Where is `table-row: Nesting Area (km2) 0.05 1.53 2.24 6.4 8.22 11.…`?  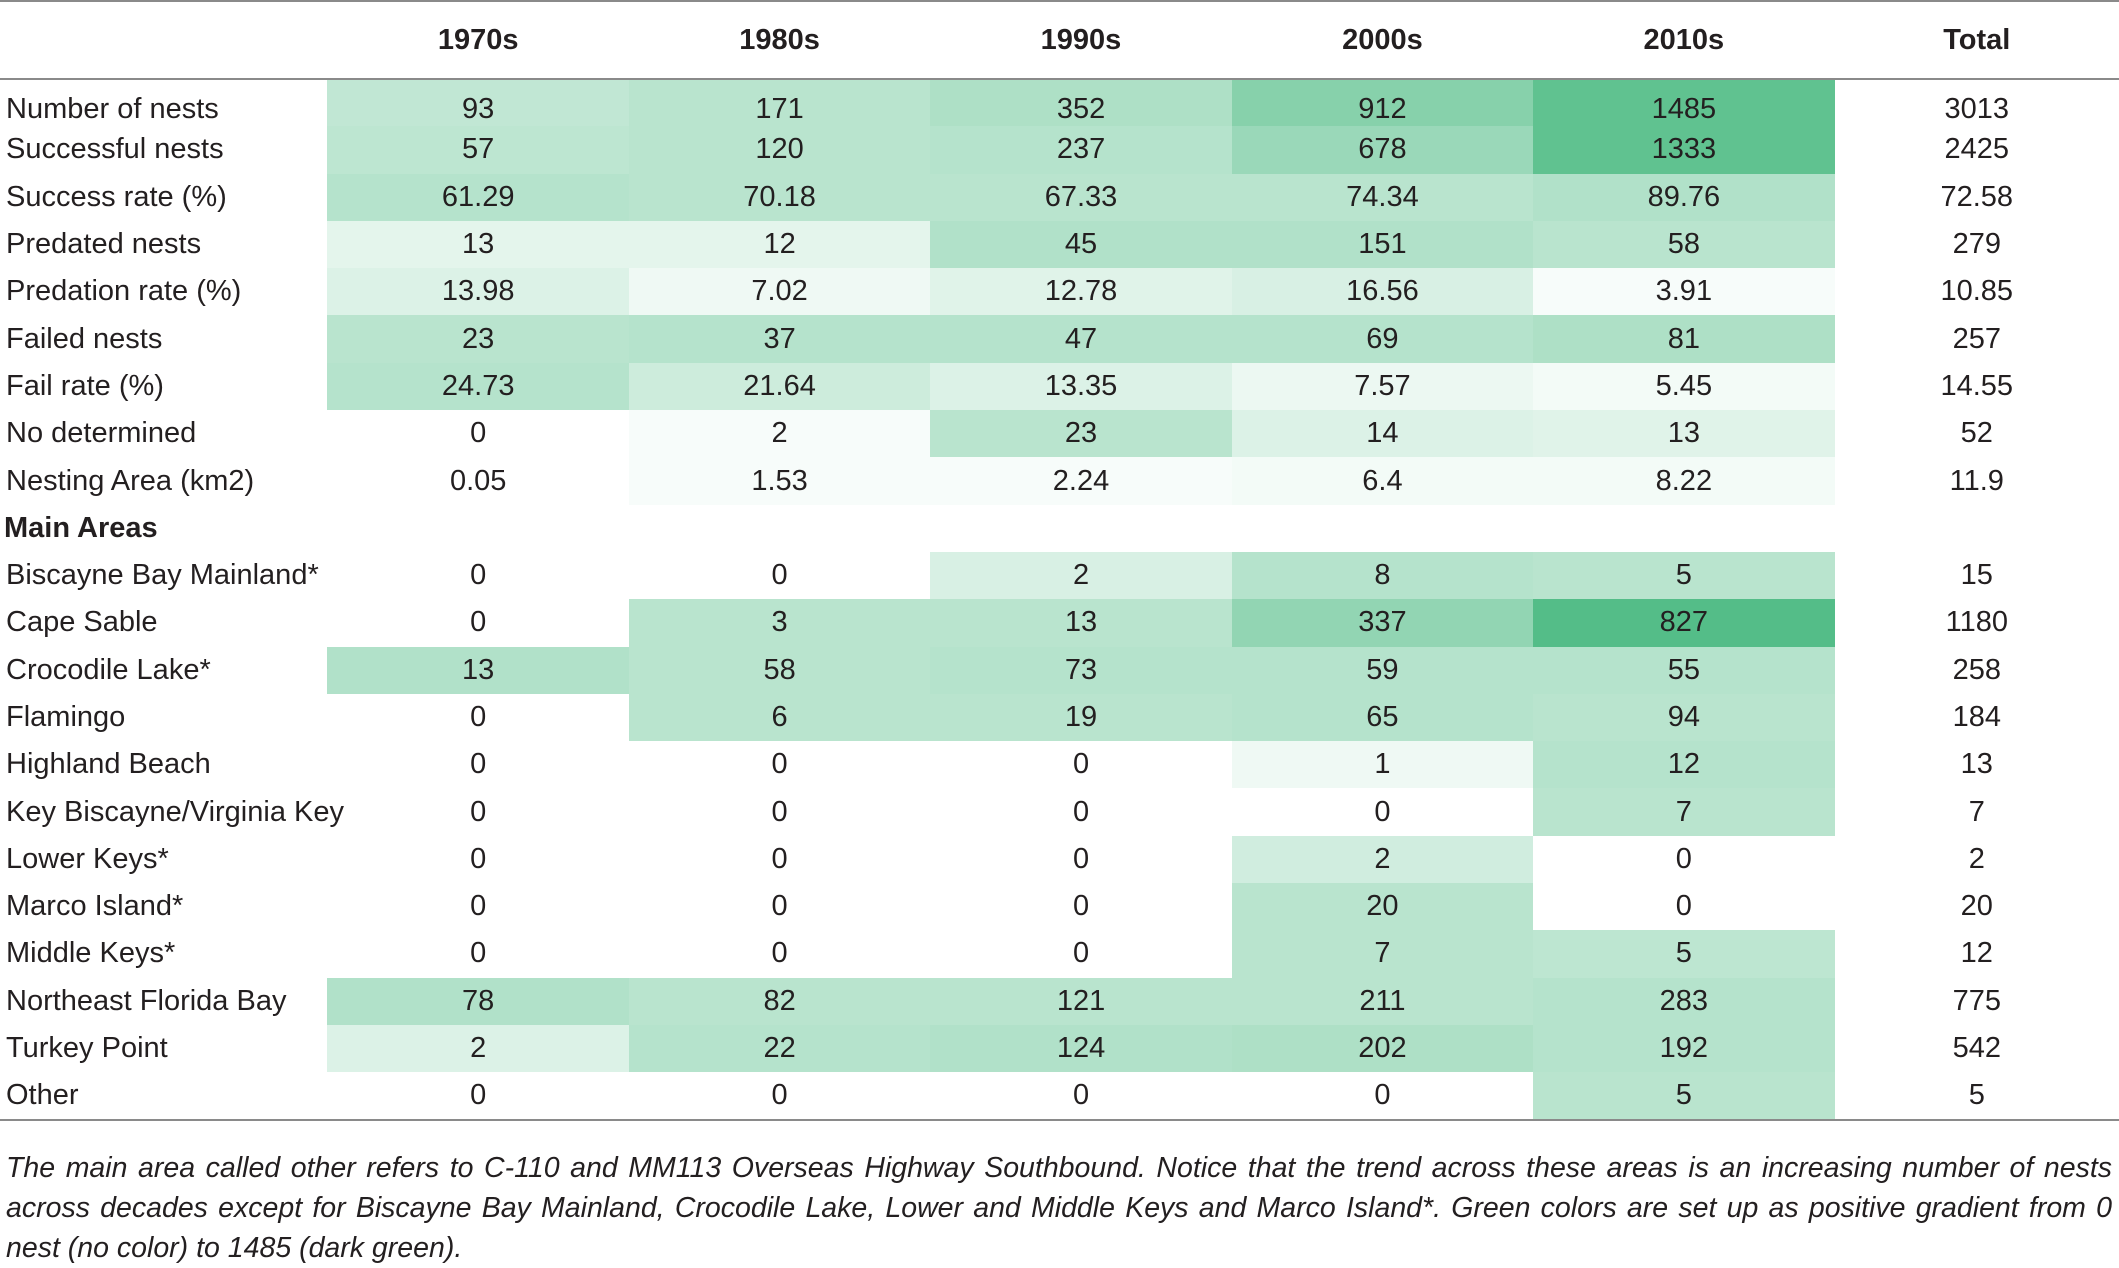 table-row: Nesting Area (km2) 0.05 1.53 2.24 6.4 8.22 11.… is located at coordinates (1059, 481).